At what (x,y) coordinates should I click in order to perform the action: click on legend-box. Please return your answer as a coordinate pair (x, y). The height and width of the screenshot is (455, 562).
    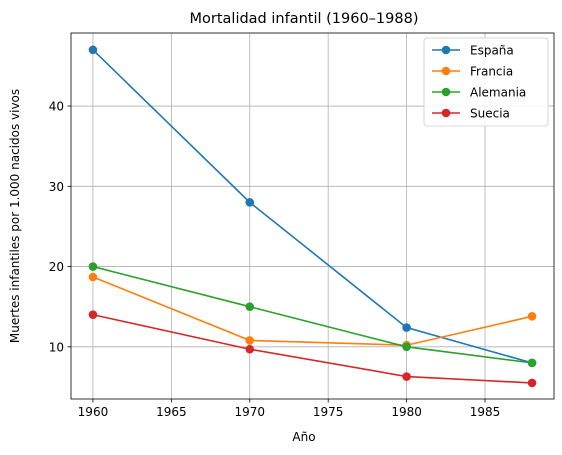
    Looking at the image, I should click on (486, 82).